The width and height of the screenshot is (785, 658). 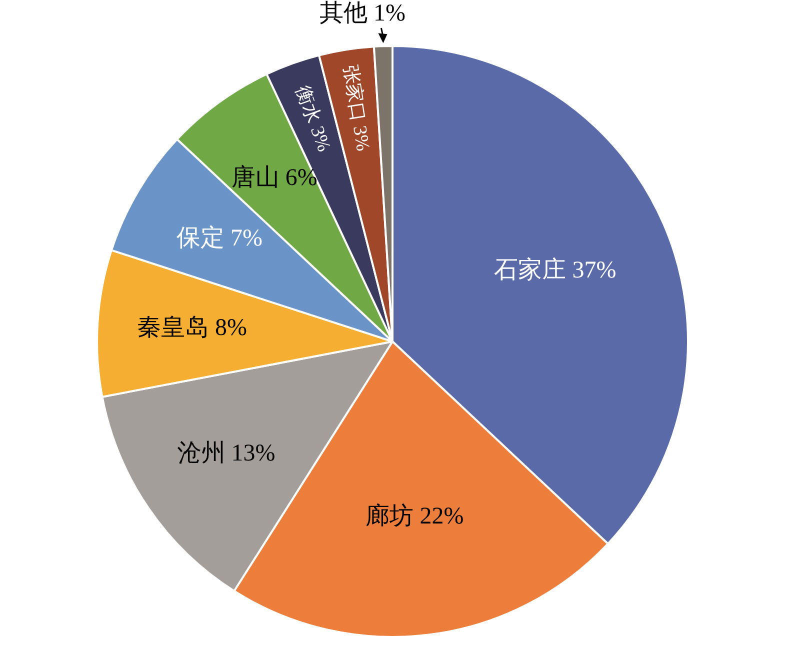 What do you see at coordinates (313, 119) in the screenshot?
I see `slice-label: 衡水 3%` at bounding box center [313, 119].